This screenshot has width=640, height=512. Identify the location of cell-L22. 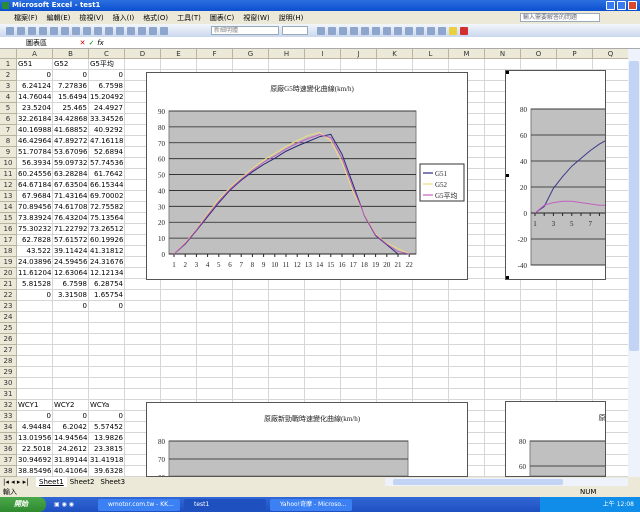
(431, 295).